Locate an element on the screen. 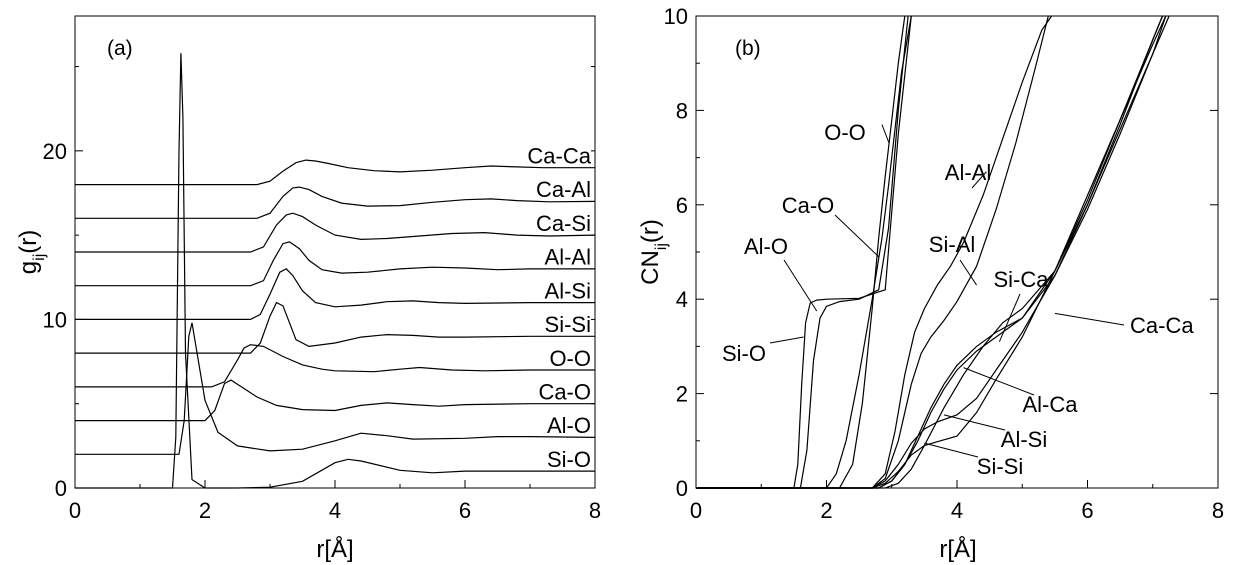  annotation-ca-ca: Ca-Ca is located at coordinates (1162, 325).